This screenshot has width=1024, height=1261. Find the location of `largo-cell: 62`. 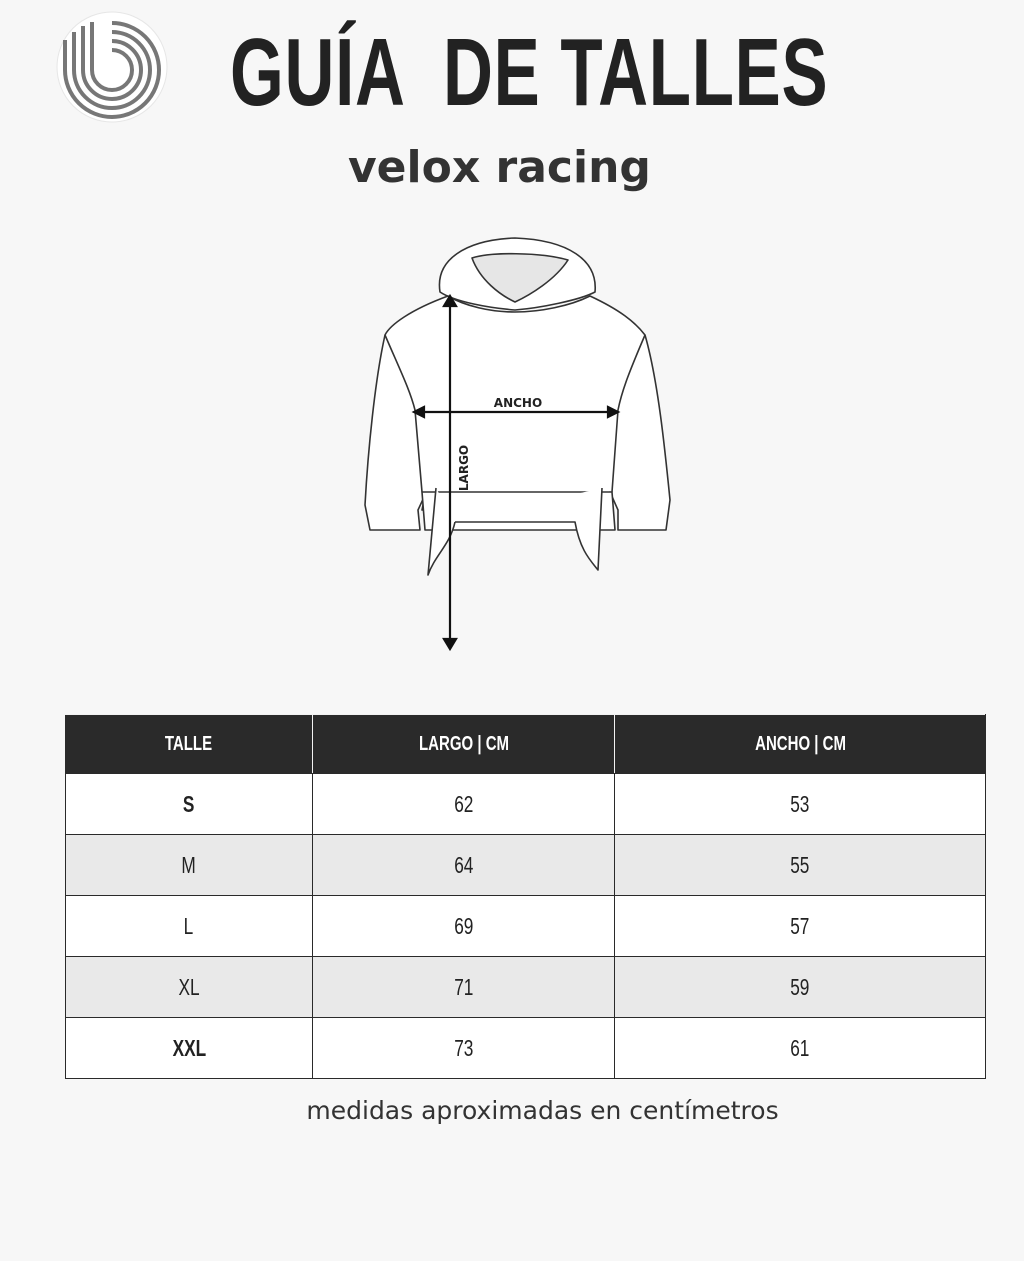

largo-cell: 62 is located at coordinates (463, 804).